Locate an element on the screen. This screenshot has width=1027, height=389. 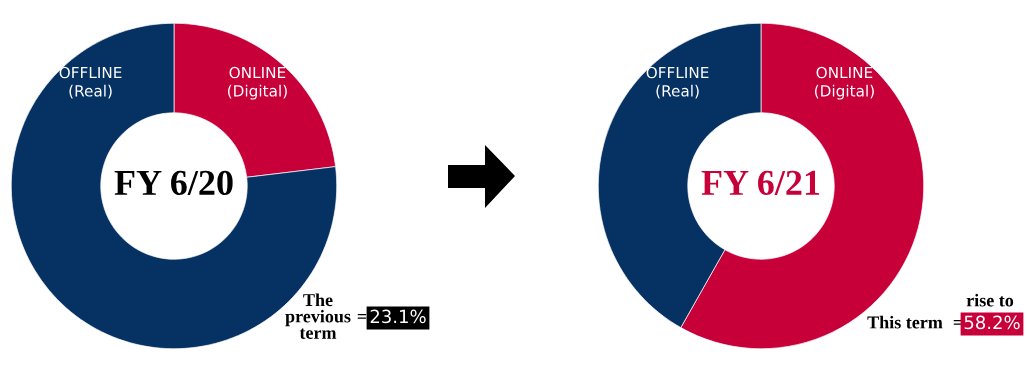
text: FY 6/20 is located at coordinates (173, 183).